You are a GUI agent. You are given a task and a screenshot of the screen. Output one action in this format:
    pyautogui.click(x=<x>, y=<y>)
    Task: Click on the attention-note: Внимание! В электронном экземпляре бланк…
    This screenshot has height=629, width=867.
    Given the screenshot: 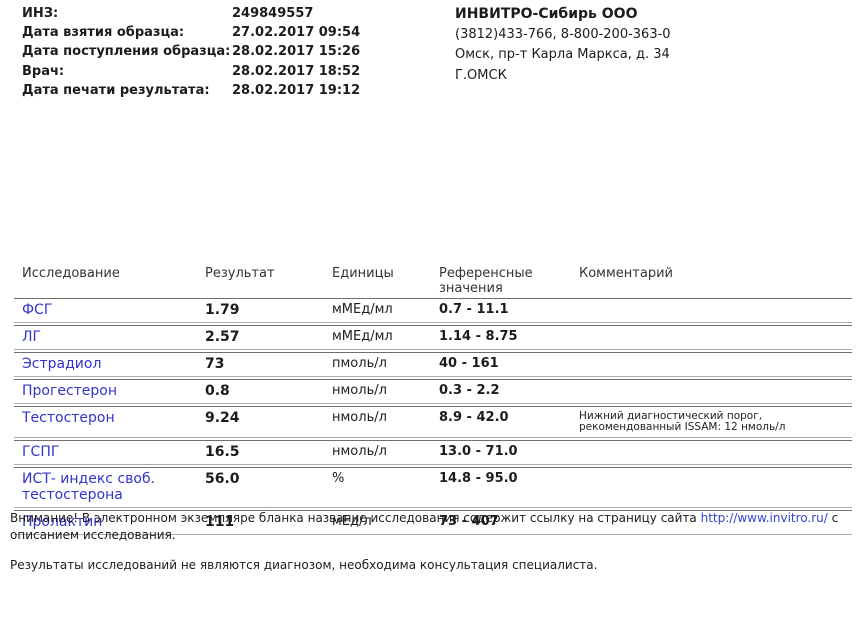 What is the action you would take?
    pyautogui.click(x=430, y=527)
    